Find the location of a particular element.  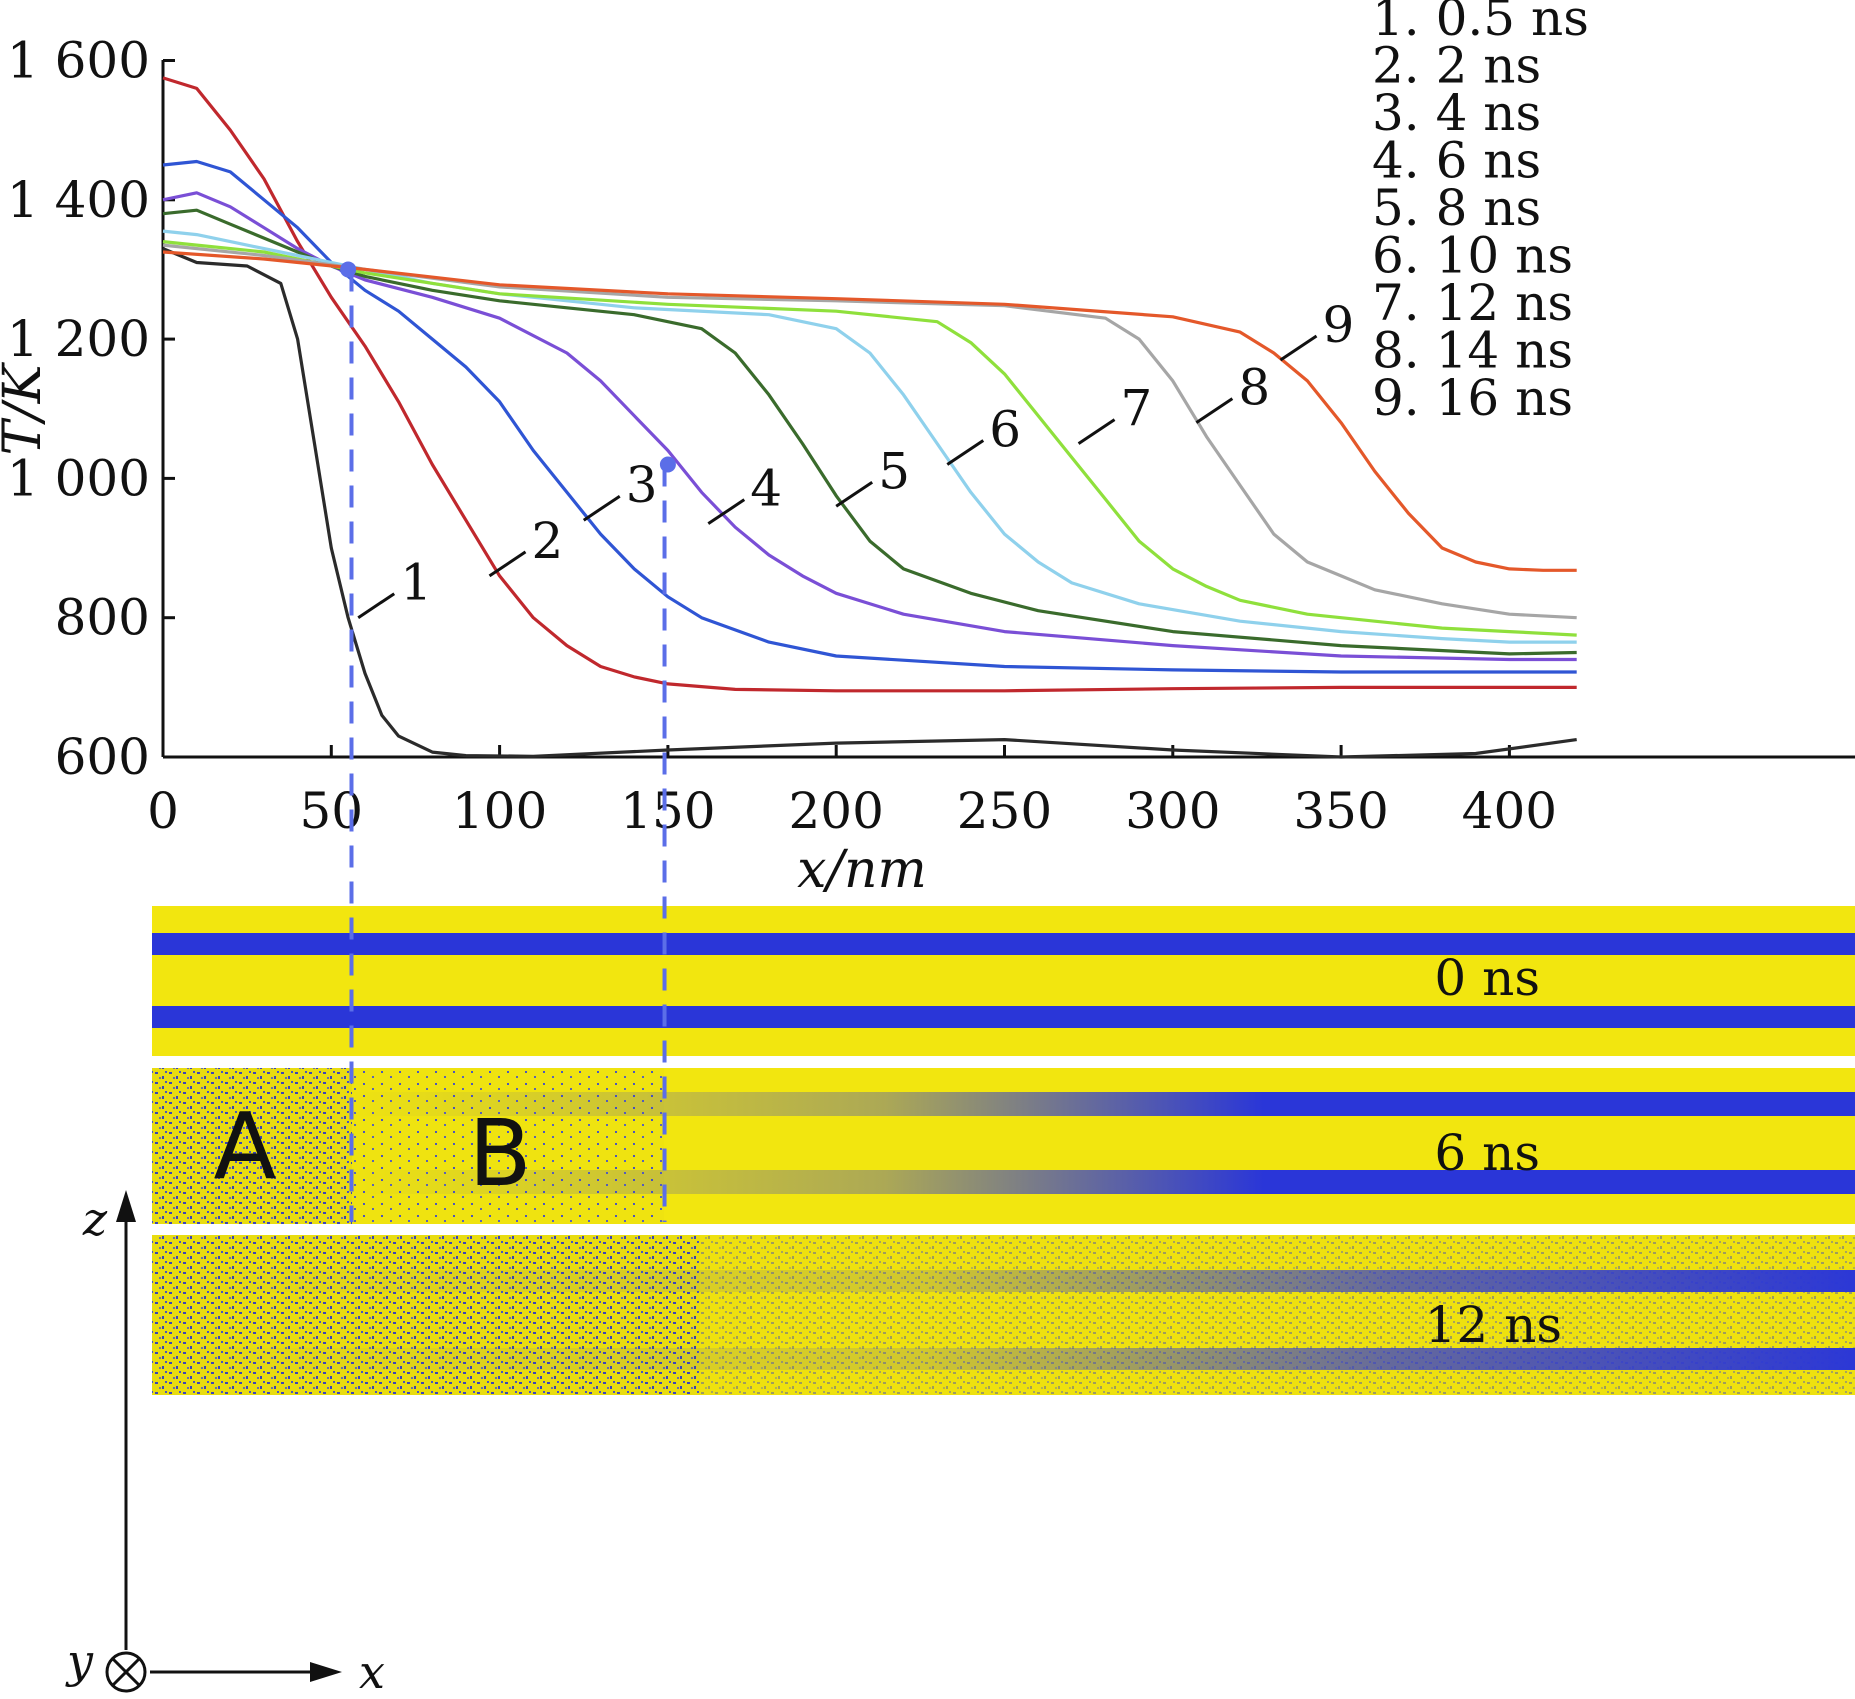

legend-entry-7: 7. 12 ns is located at coordinates (1472, 303).